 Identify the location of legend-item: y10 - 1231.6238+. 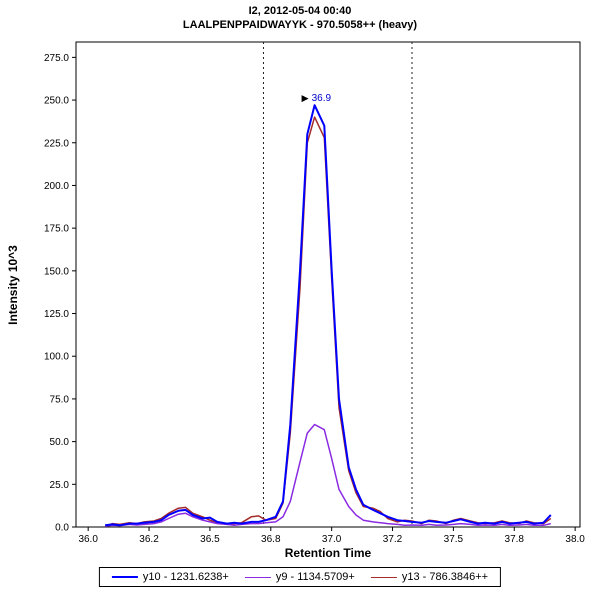
(170, 577).